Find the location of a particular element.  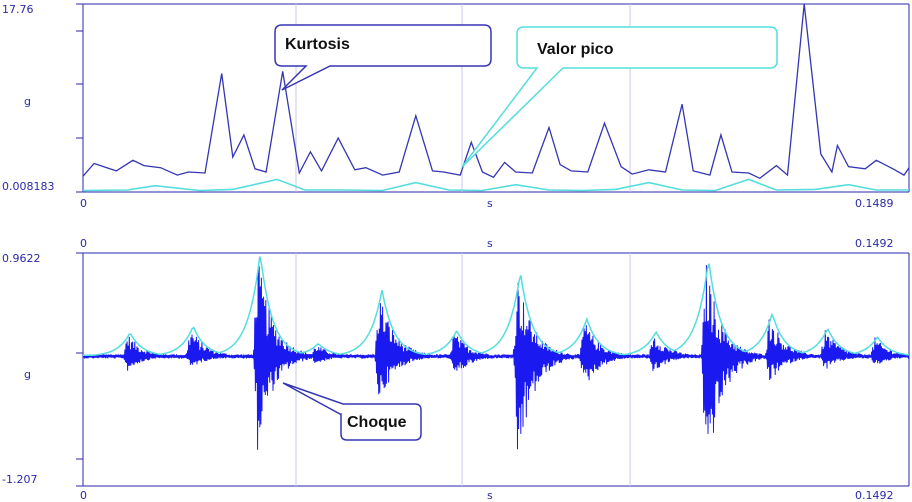

bottom-x-tick-min: 0 is located at coordinates (83, 495).